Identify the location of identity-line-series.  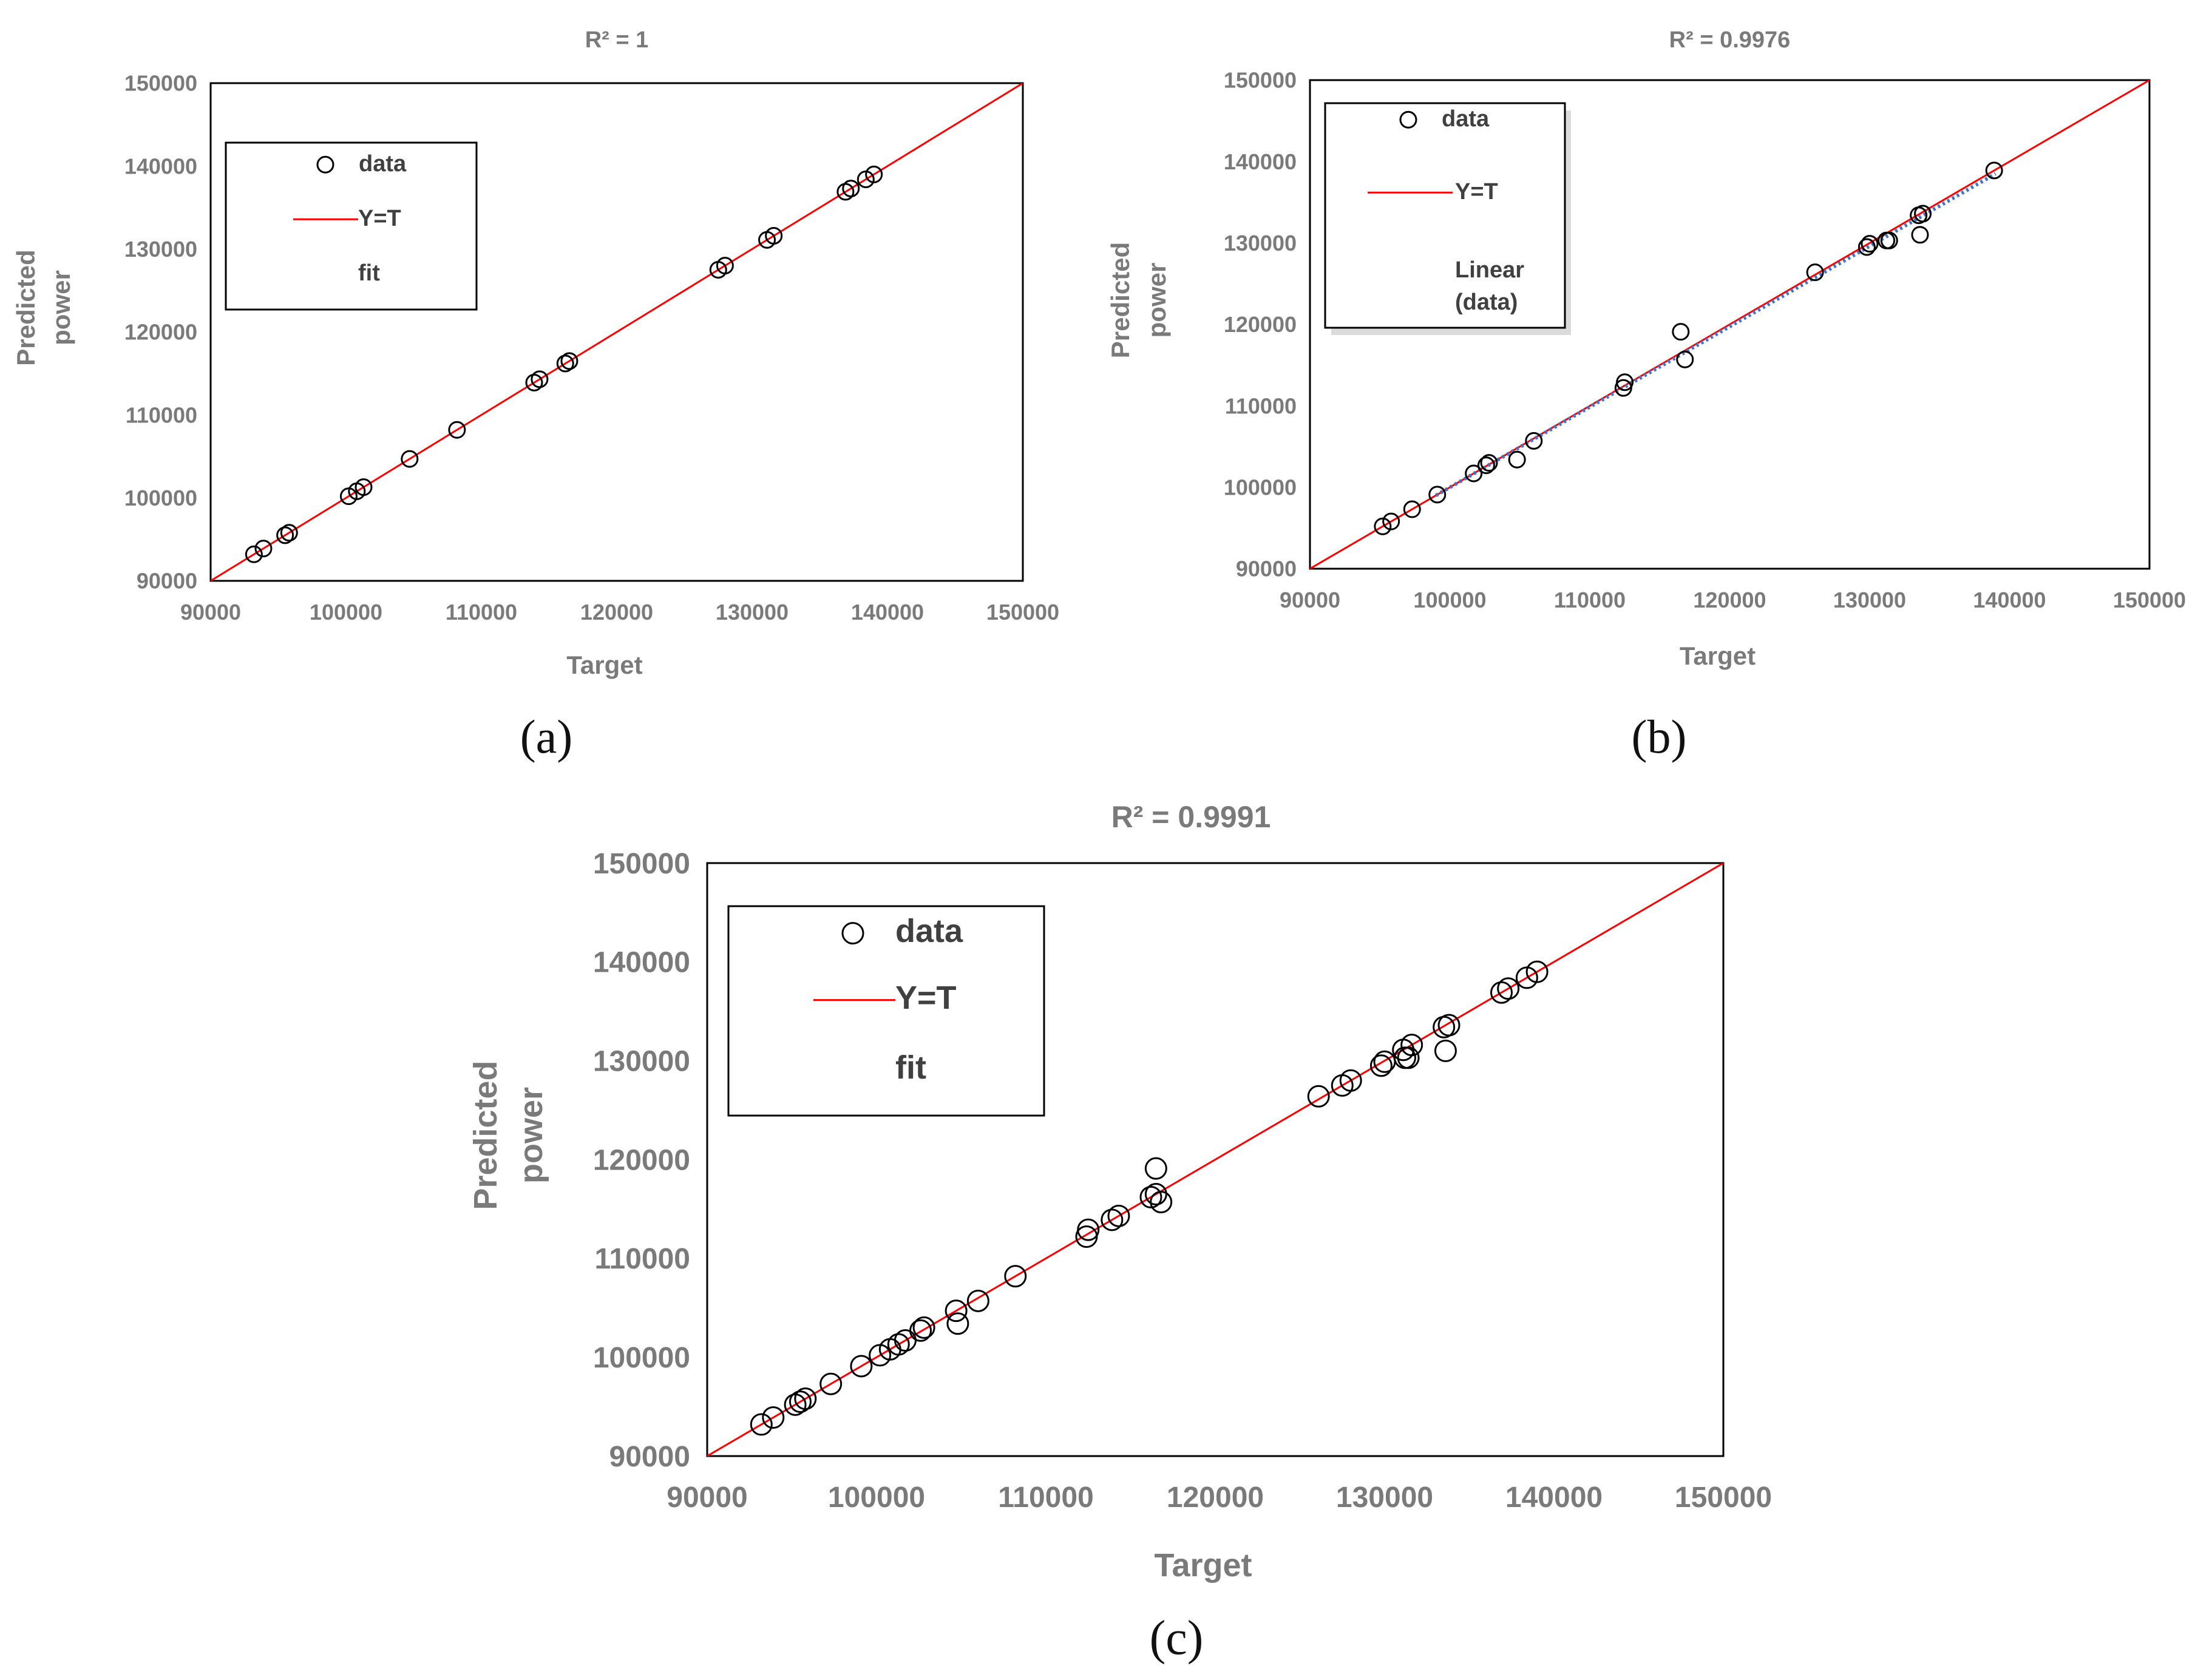
(1729, 324).